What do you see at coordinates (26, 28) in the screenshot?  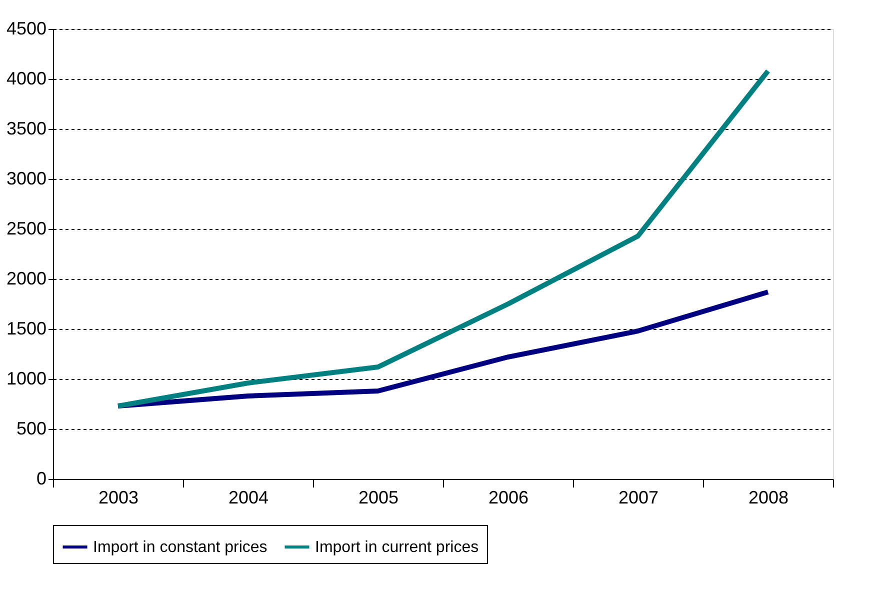 I see `y-tick-label: 4500` at bounding box center [26, 28].